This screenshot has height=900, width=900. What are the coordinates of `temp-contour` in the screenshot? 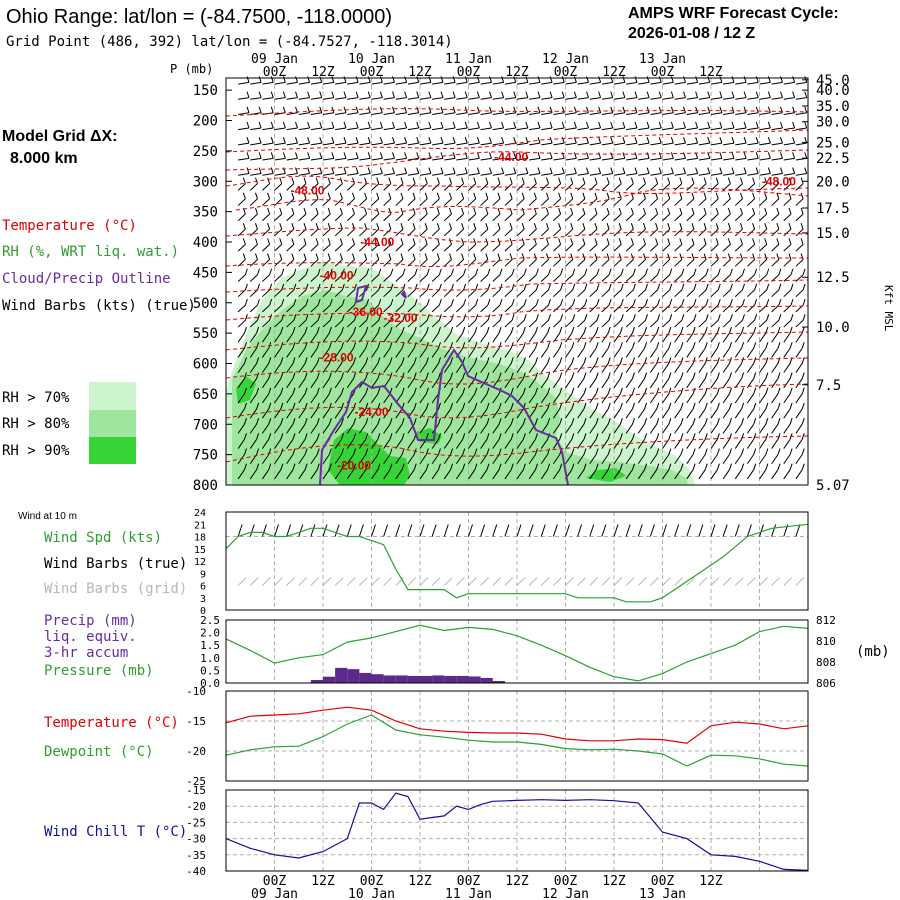 It's located at (517, 261).